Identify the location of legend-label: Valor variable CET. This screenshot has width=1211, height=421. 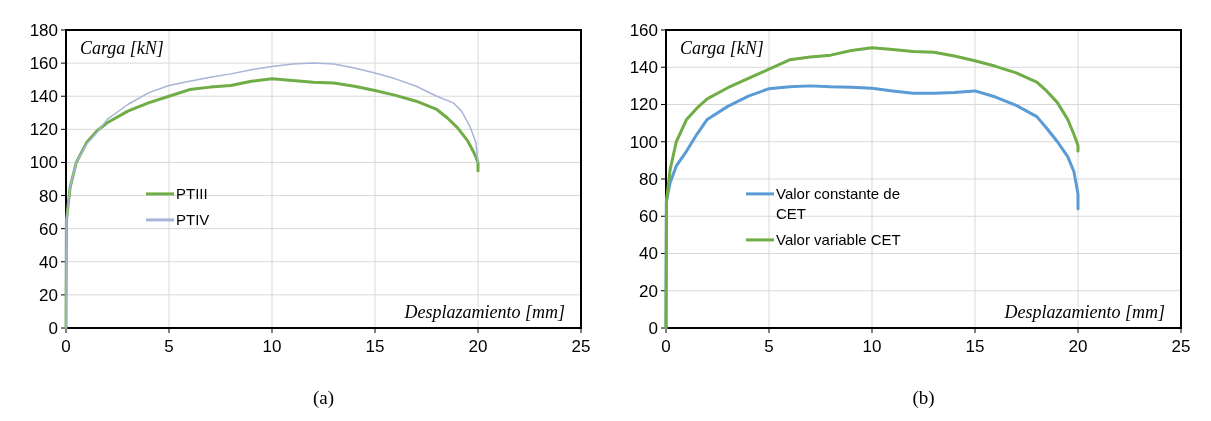
(838, 240).